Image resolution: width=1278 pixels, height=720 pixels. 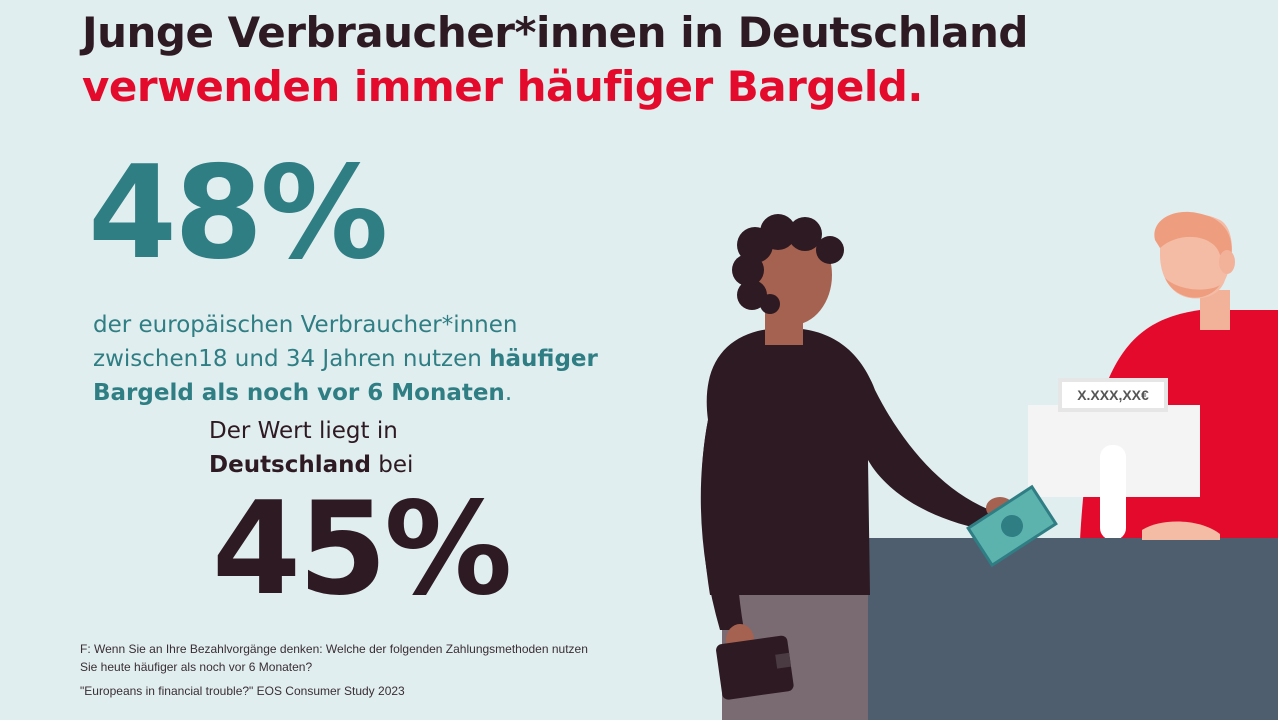 I want to click on germany-text-end: bei, so click(x=392, y=465).